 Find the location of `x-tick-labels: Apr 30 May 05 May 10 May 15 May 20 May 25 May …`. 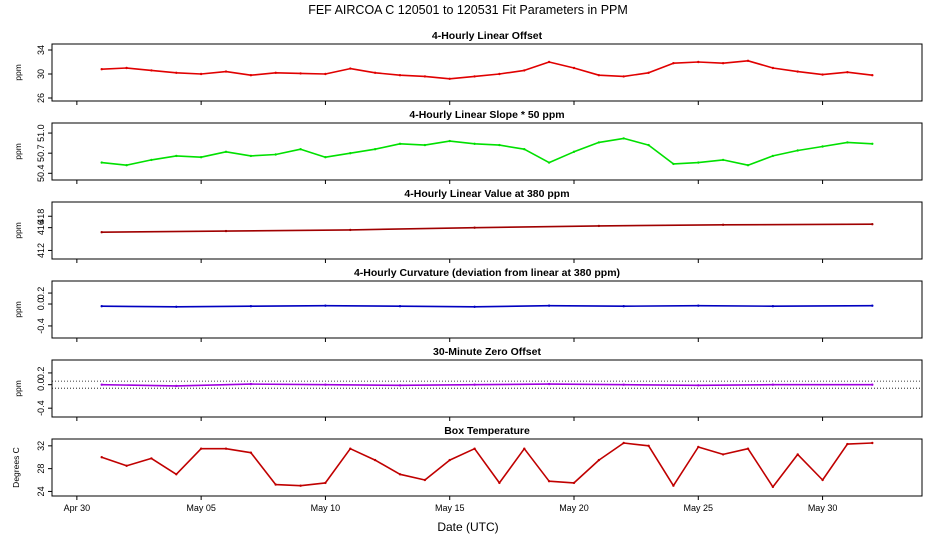

x-tick-labels: Apr 30 May 05 May 10 May 15 May 20 May 25 May … is located at coordinates (451, 508).